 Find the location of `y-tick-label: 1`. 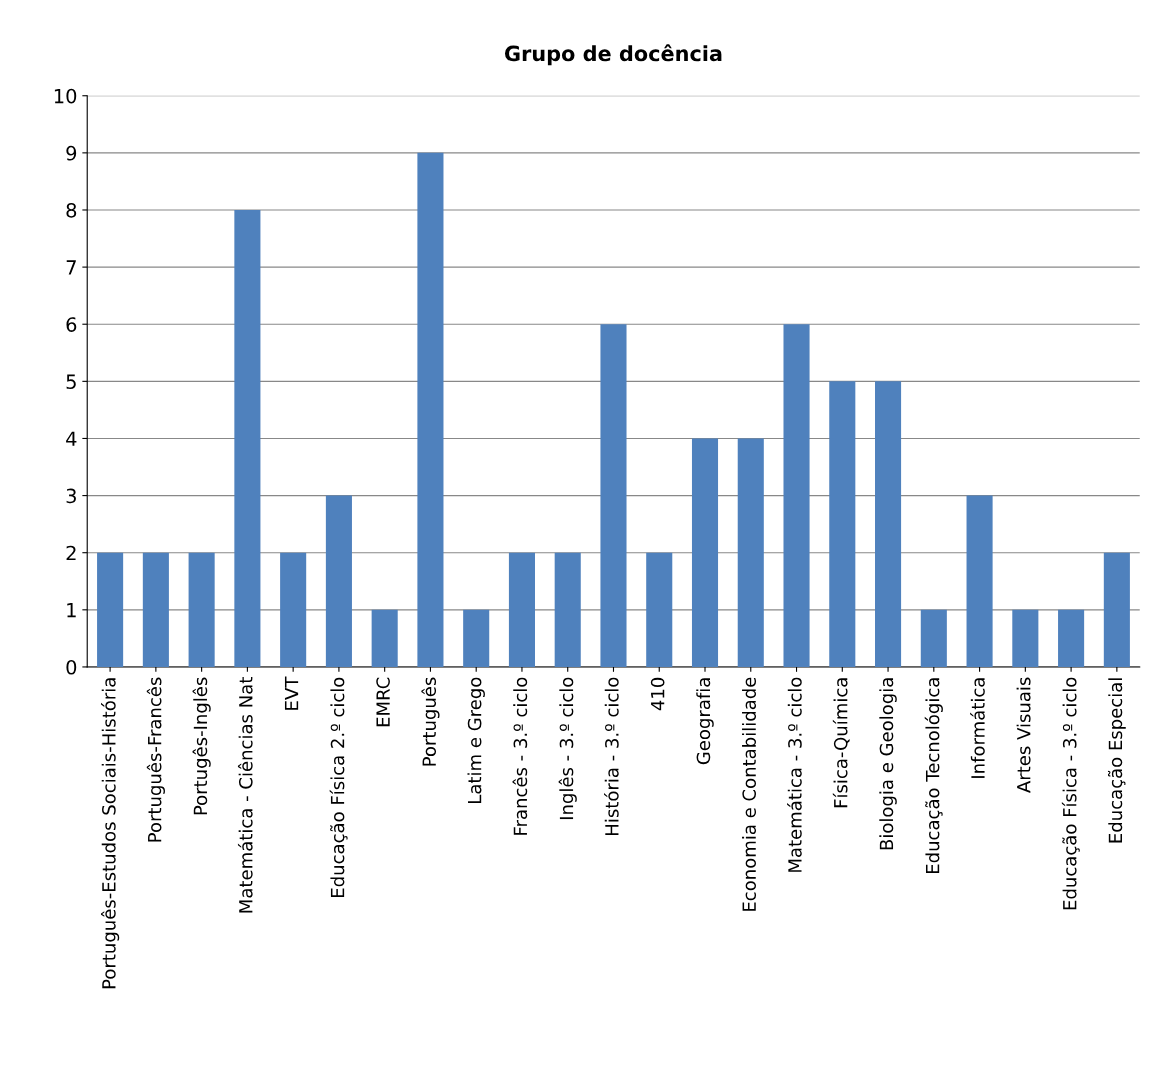

y-tick-label: 1 is located at coordinates (71, 610).